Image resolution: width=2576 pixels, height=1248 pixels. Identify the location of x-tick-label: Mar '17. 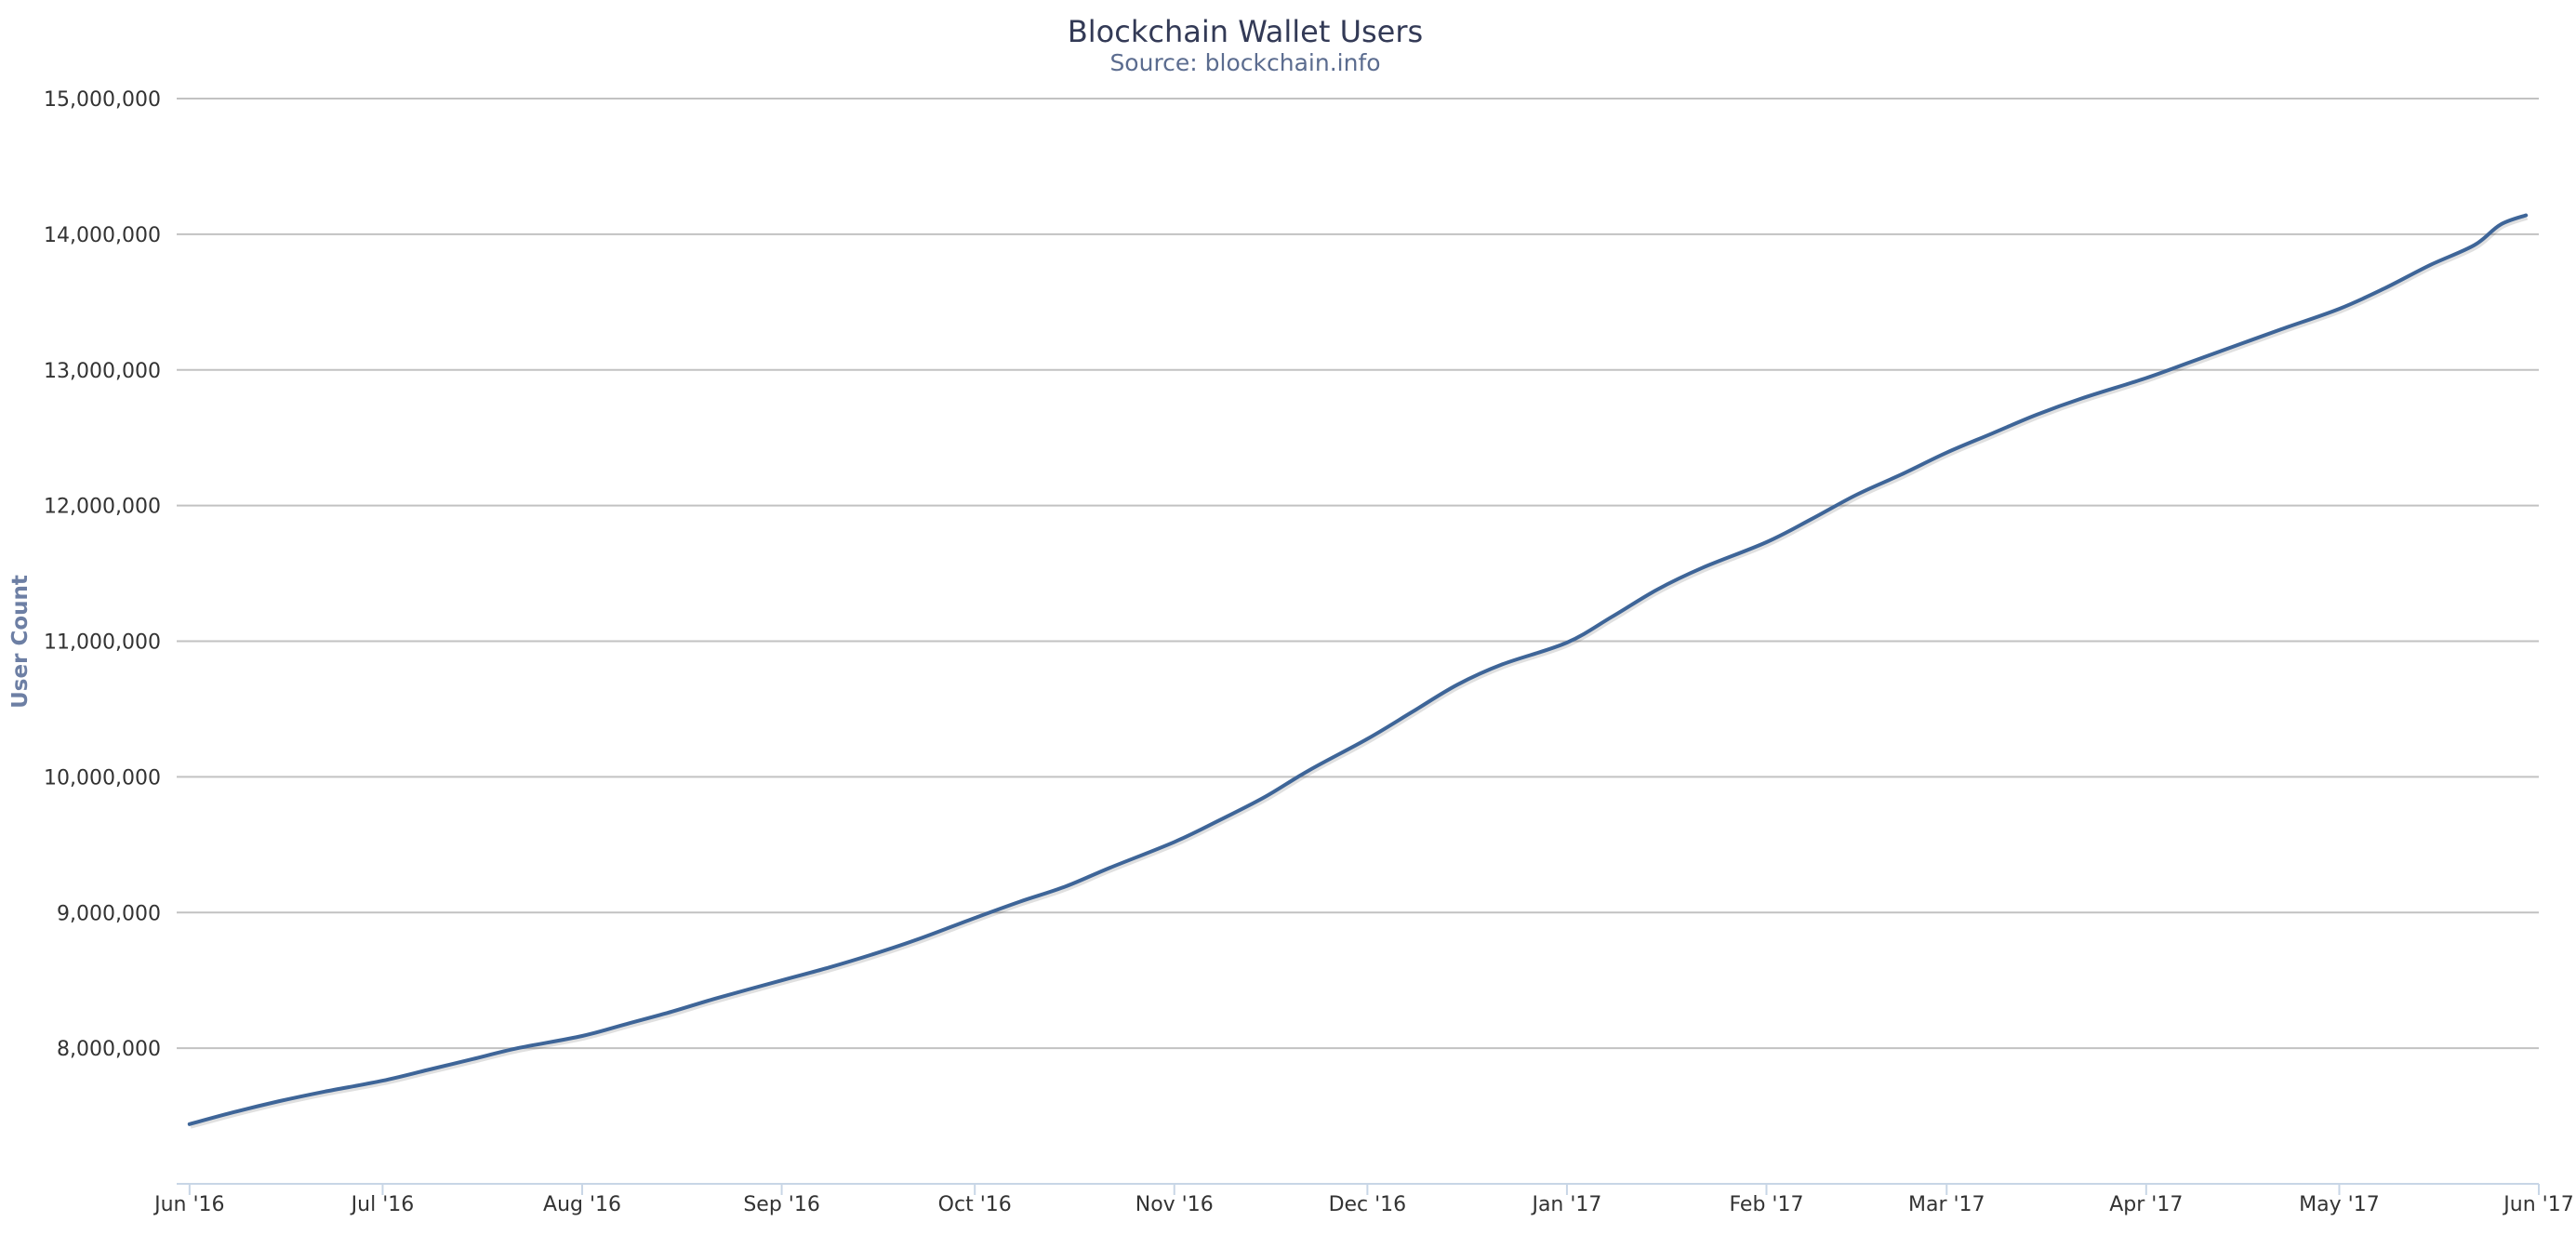
(1946, 1204).